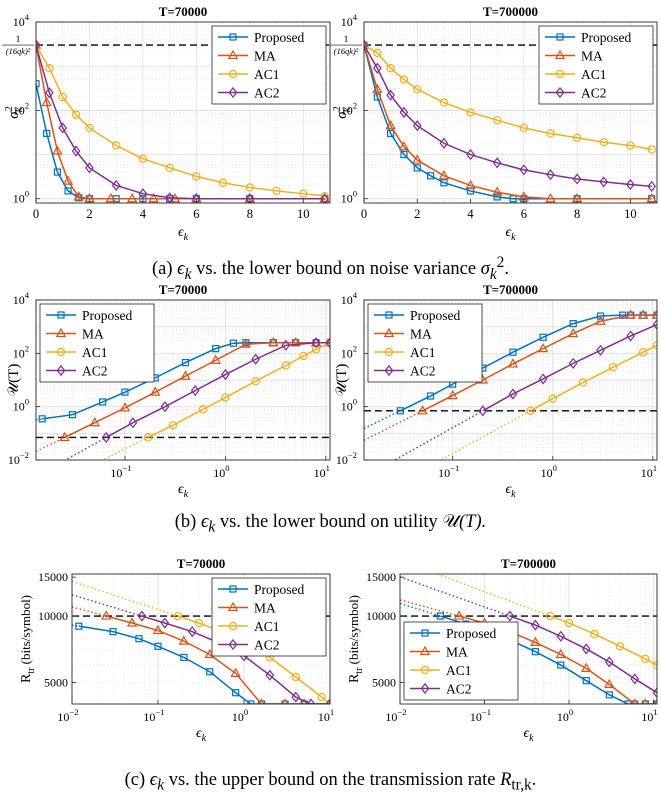 This screenshot has height=803, width=661. I want to click on series-extrapolation-proposed, so click(382, 420).